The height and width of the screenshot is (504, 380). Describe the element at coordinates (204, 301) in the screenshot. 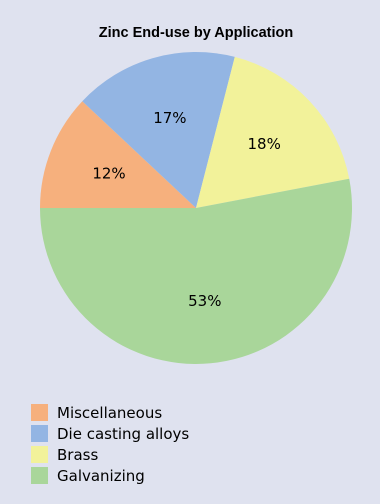

I see `slice-label-galvanizing: 53%` at that location.